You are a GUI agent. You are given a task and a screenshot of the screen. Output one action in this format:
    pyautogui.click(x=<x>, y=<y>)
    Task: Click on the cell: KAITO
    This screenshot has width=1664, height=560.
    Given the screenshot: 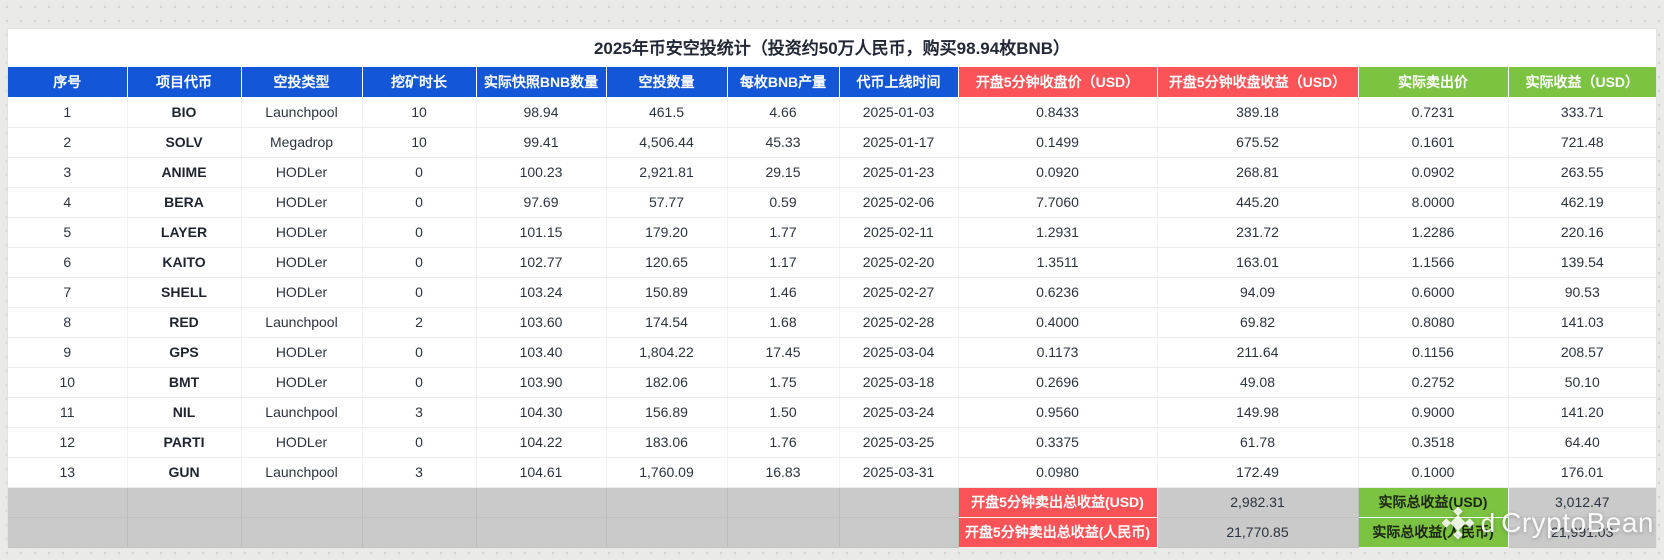 What is the action you would take?
    pyautogui.click(x=184, y=262)
    